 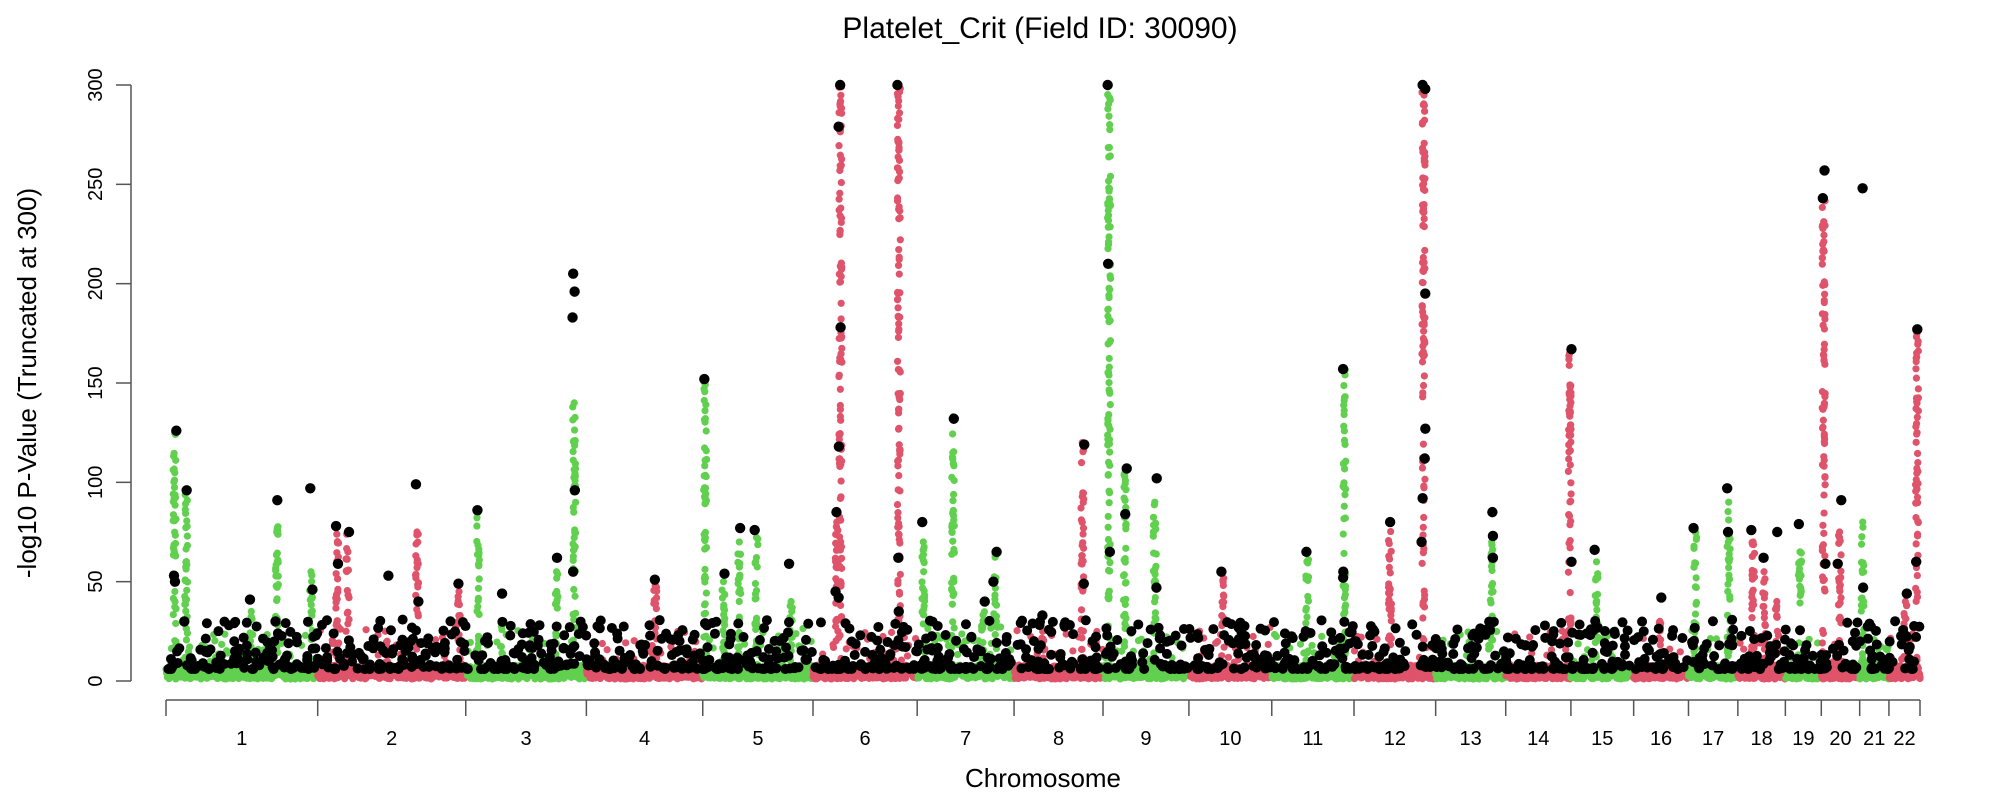 I want to click on x-tick-label: 1, so click(x=241, y=739).